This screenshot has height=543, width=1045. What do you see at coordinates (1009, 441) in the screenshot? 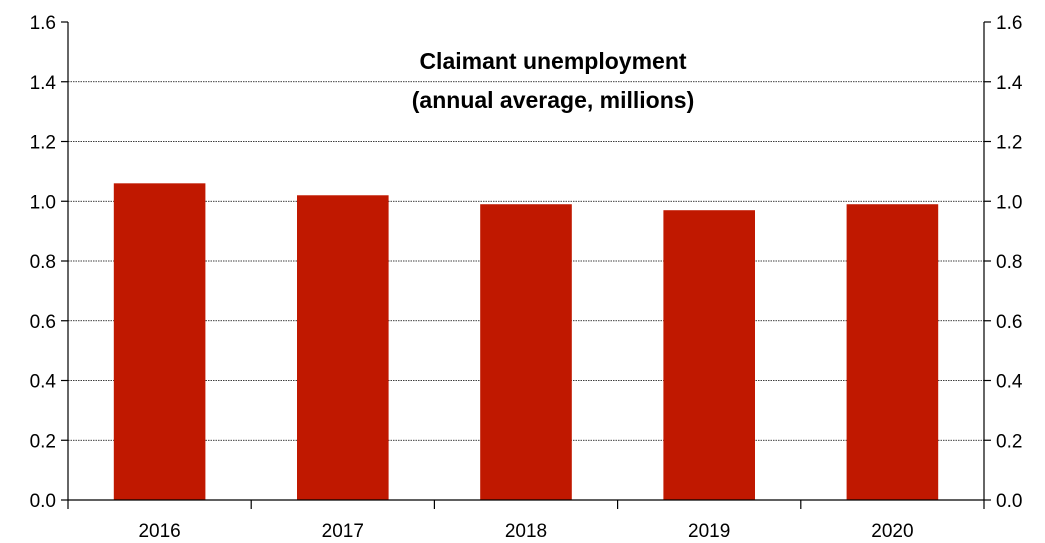
I see `y-tick-label-right: 0.2` at bounding box center [1009, 441].